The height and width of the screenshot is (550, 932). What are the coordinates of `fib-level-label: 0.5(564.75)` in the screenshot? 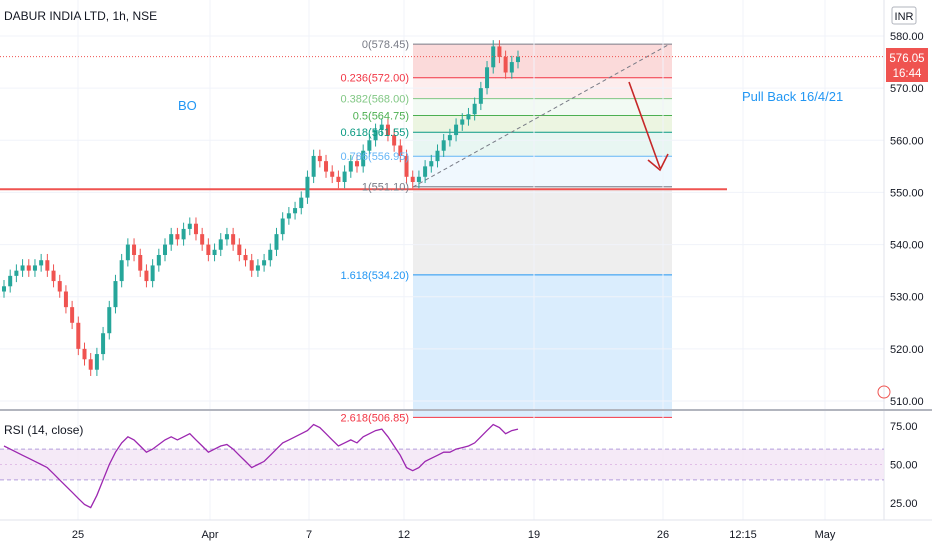 It's located at (381, 117).